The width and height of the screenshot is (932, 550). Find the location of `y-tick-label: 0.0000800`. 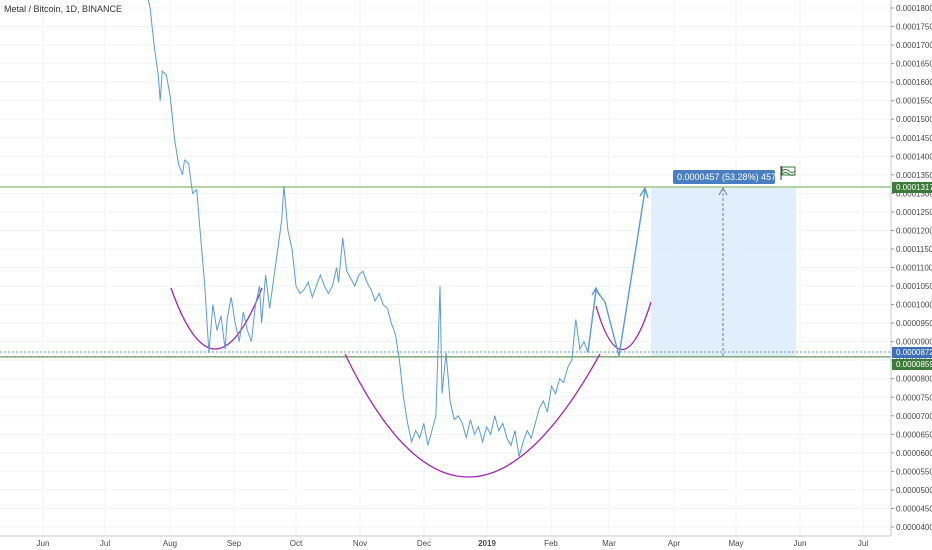

y-tick-label: 0.0000800 is located at coordinates (914, 379).